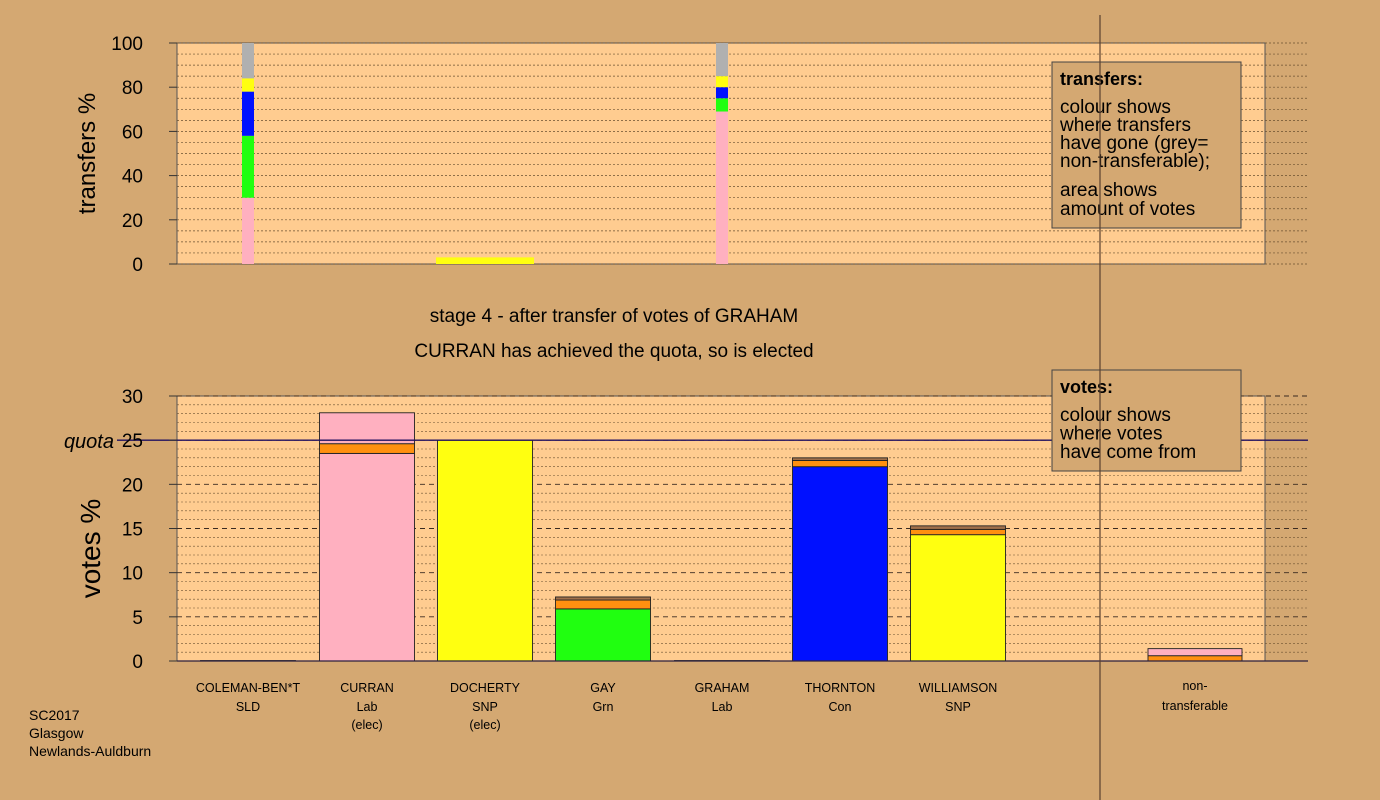  I want to click on votes-legend-line: where votes, so click(1110, 434).